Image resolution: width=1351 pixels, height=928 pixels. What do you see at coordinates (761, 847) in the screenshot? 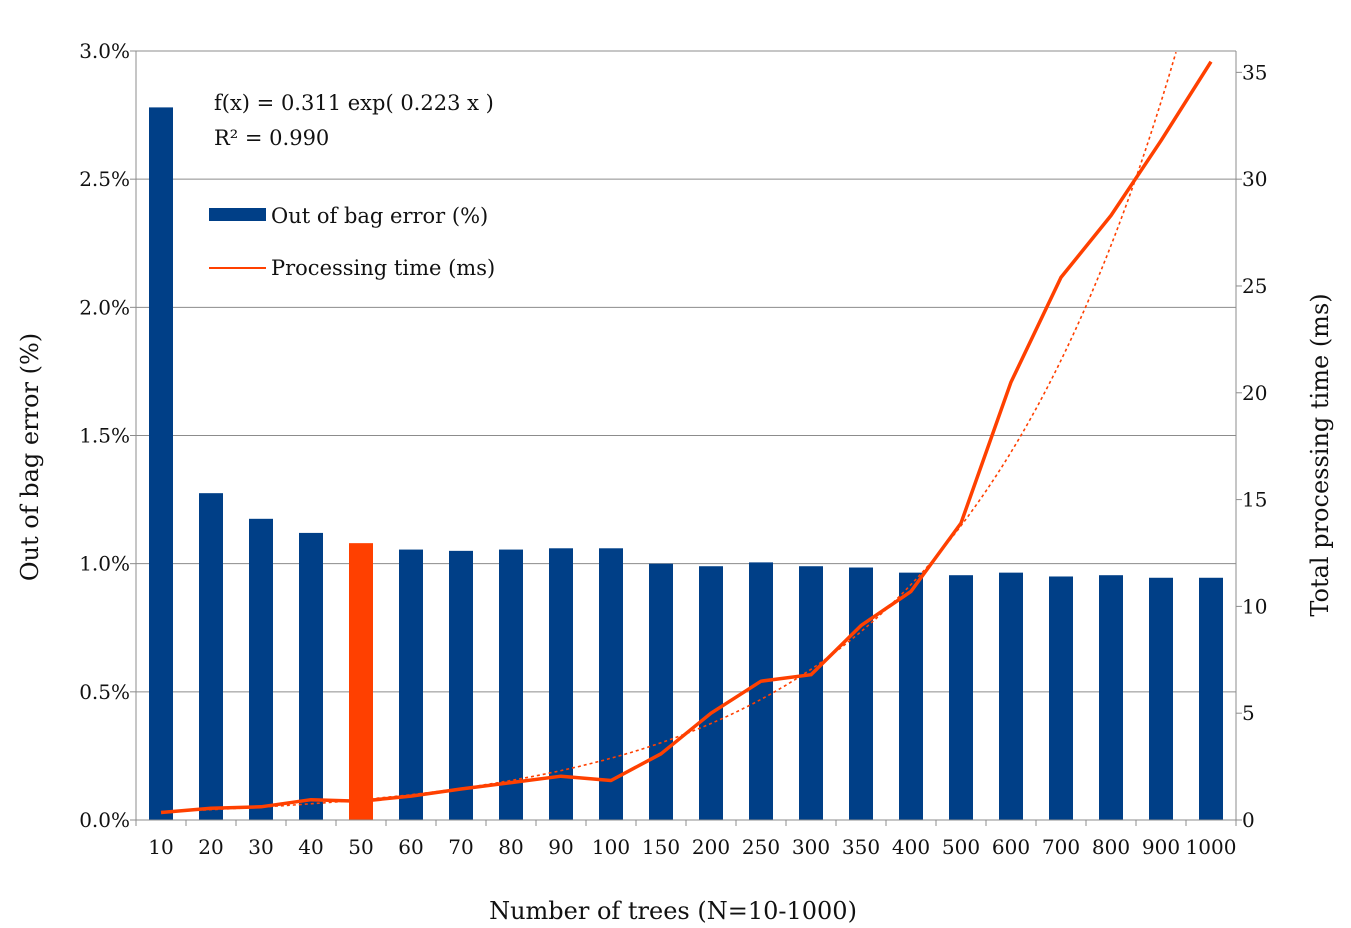
I see `x-tick-label: 250` at bounding box center [761, 847].